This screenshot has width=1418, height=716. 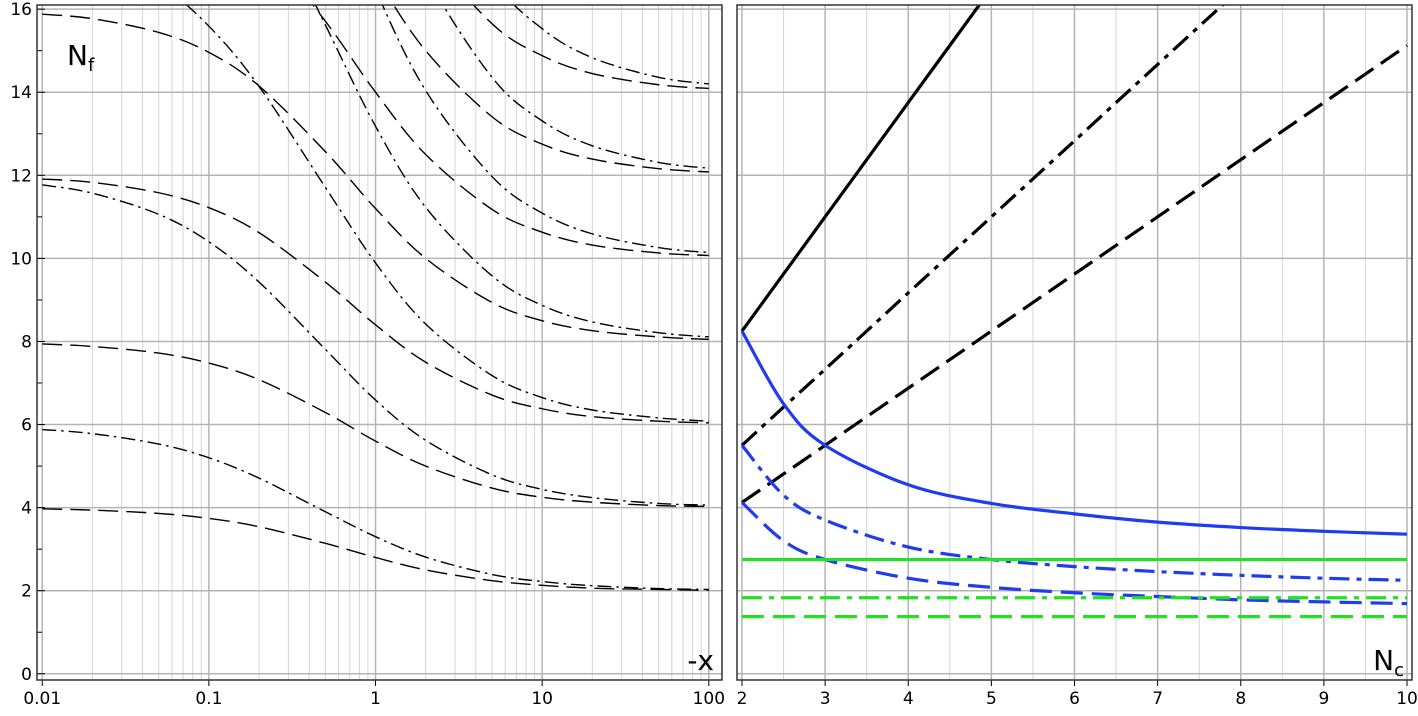 I want to click on x-axis-label-sub: c, so click(x=1399, y=670).